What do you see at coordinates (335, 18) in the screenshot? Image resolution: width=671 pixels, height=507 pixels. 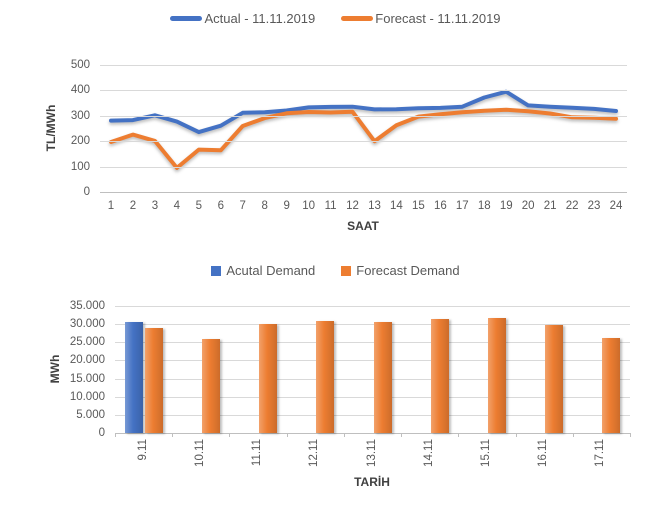 I see `line-chart-legend: Actual - 11.11.2019 Forecast - 11.11.2019` at bounding box center [335, 18].